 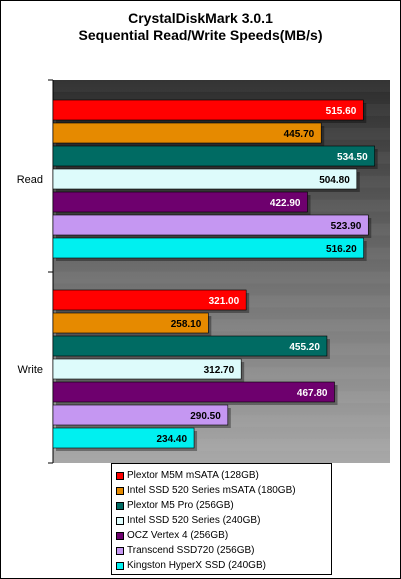 What do you see at coordinates (211, 490) in the screenshot?
I see `legend-label: Intel SSD 520 Series mSATA (180GB)` at bounding box center [211, 490].